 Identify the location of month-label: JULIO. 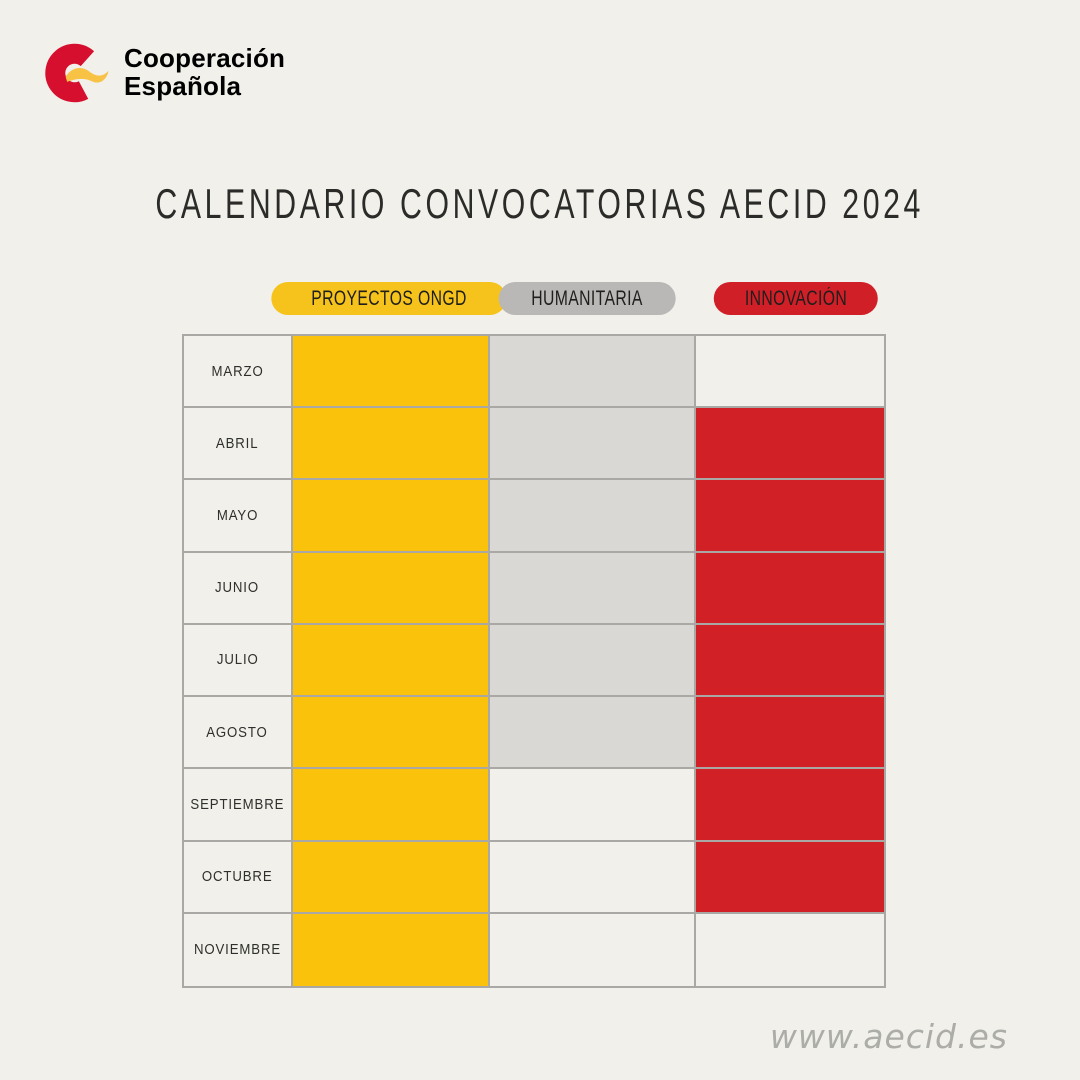
(238, 661).